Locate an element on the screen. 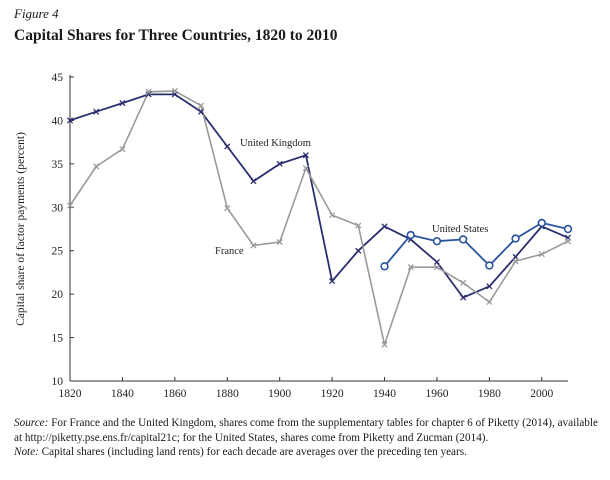 The height and width of the screenshot is (480, 610). x-tick-label: 2000 is located at coordinates (541, 394).